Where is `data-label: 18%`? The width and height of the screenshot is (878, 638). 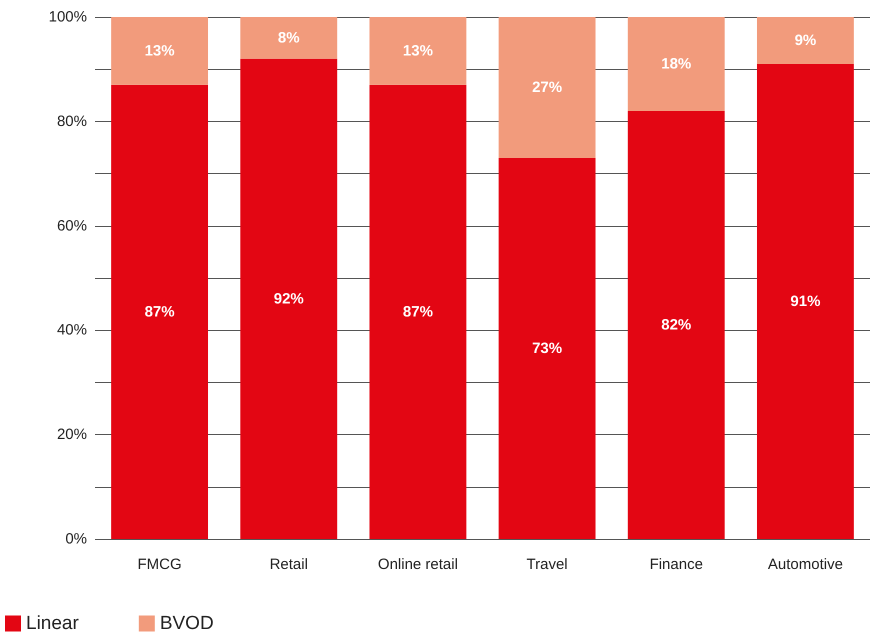
data-label: 18% is located at coordinates (676, 63).